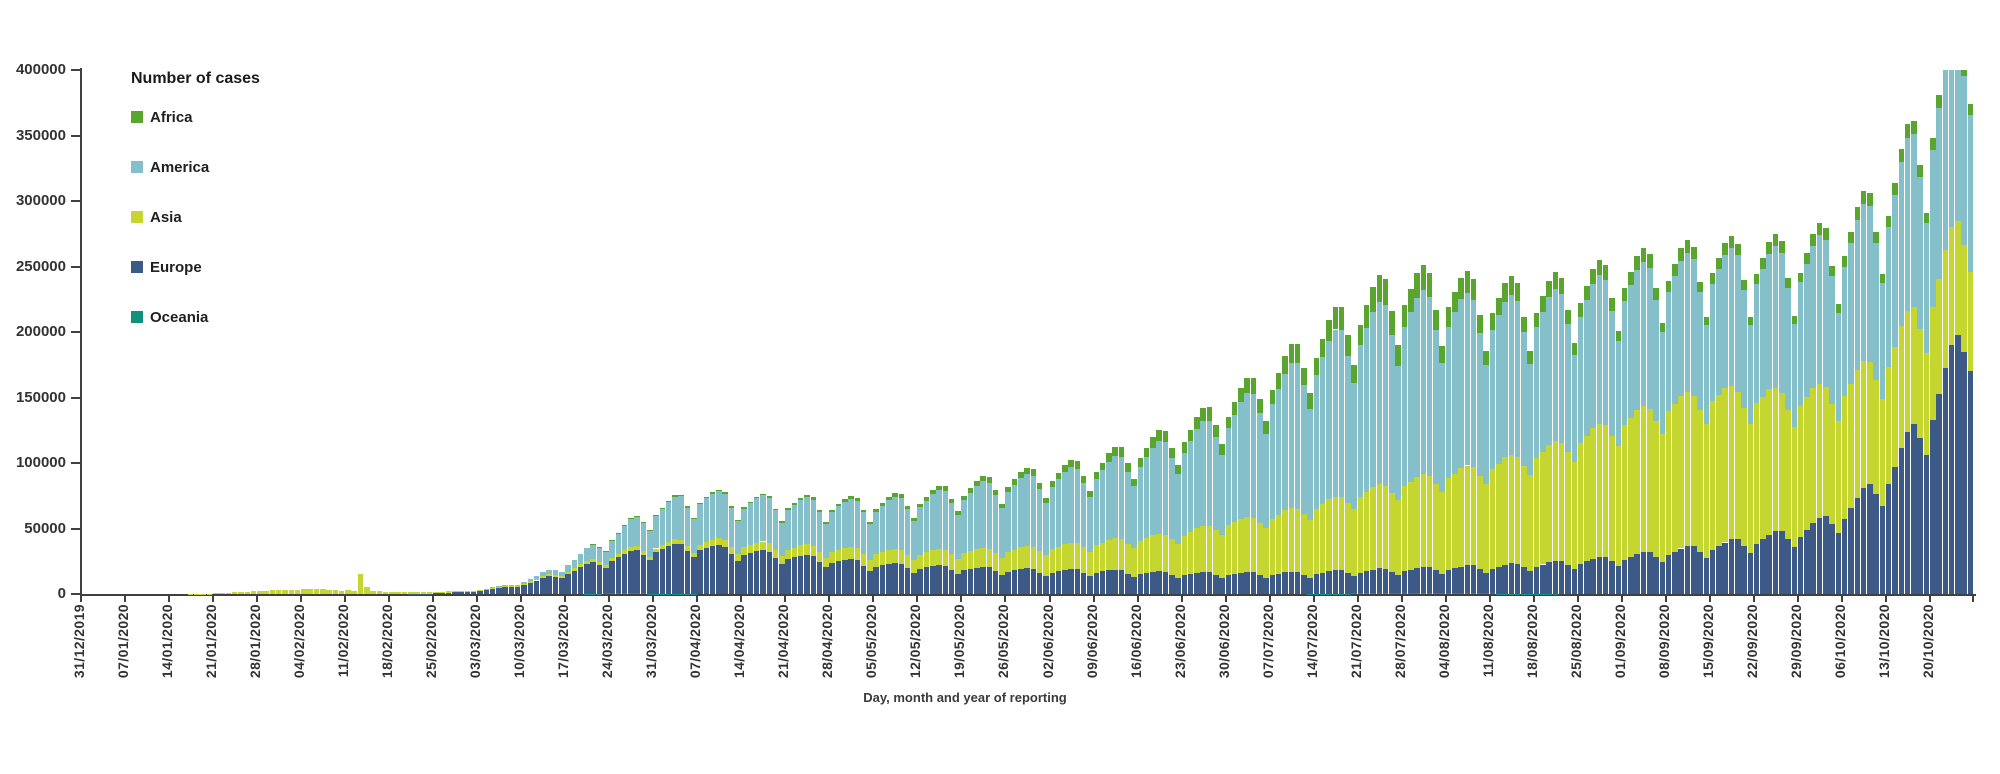 This screenshot has width=2000, height=774. I want to click on legend-item-america: America, so click(170, 167).